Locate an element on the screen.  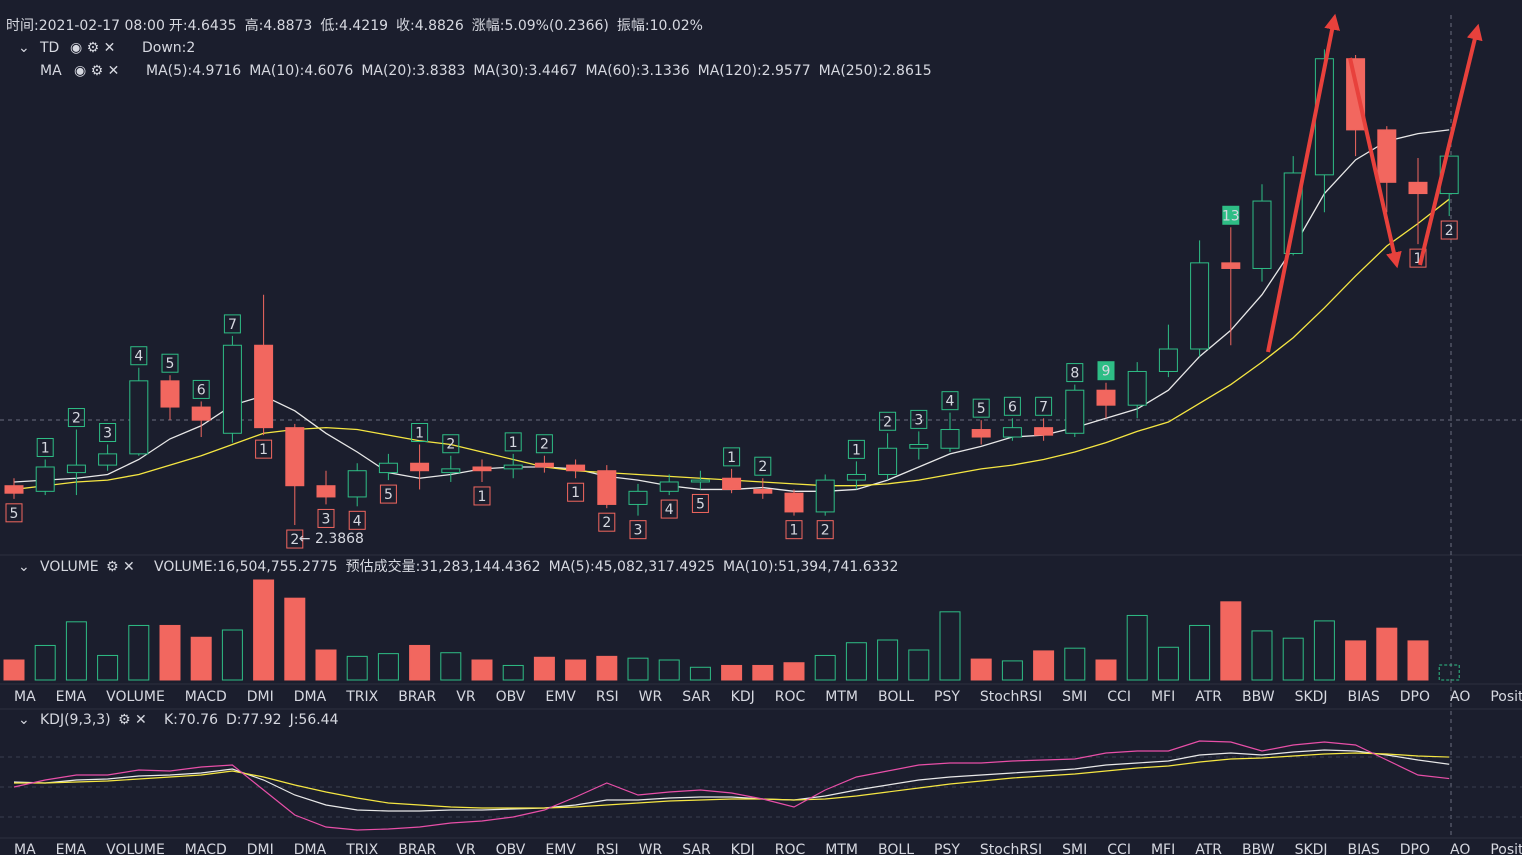
td-count: 4 is located at coordinates (357, 521).